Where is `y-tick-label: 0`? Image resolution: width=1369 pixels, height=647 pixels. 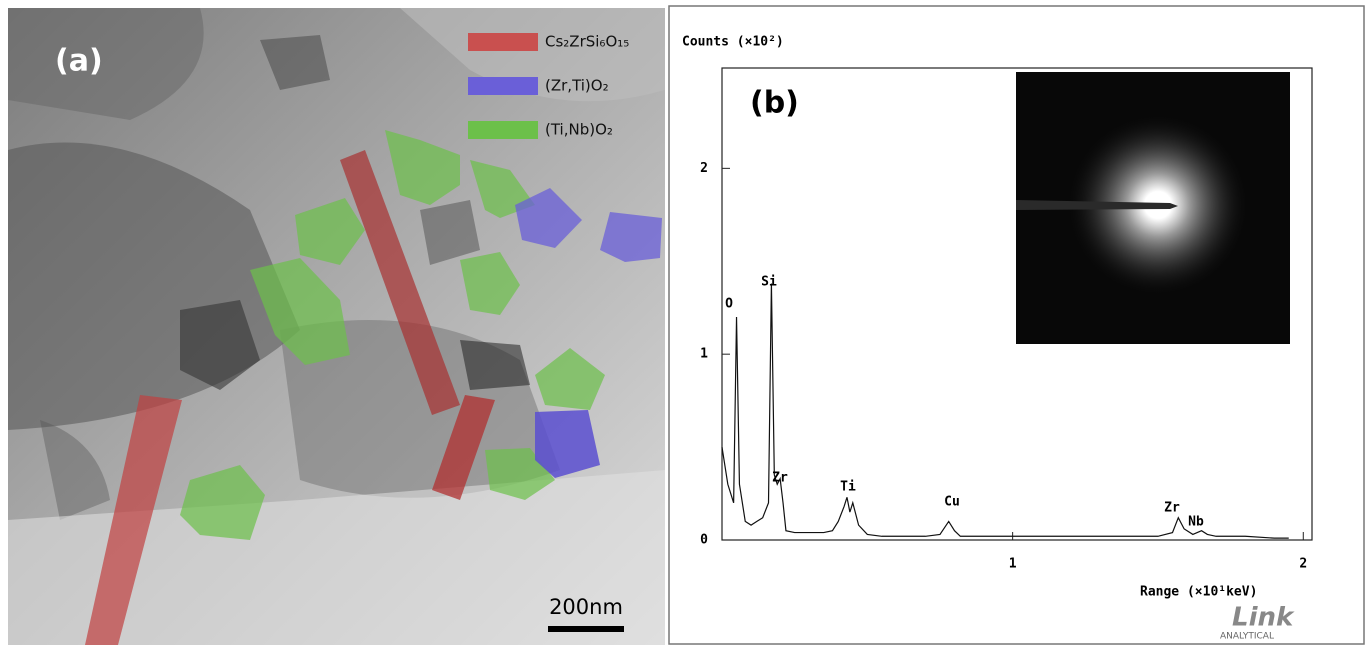
y-tick-label: 0 is located at coordinates (704, 540).